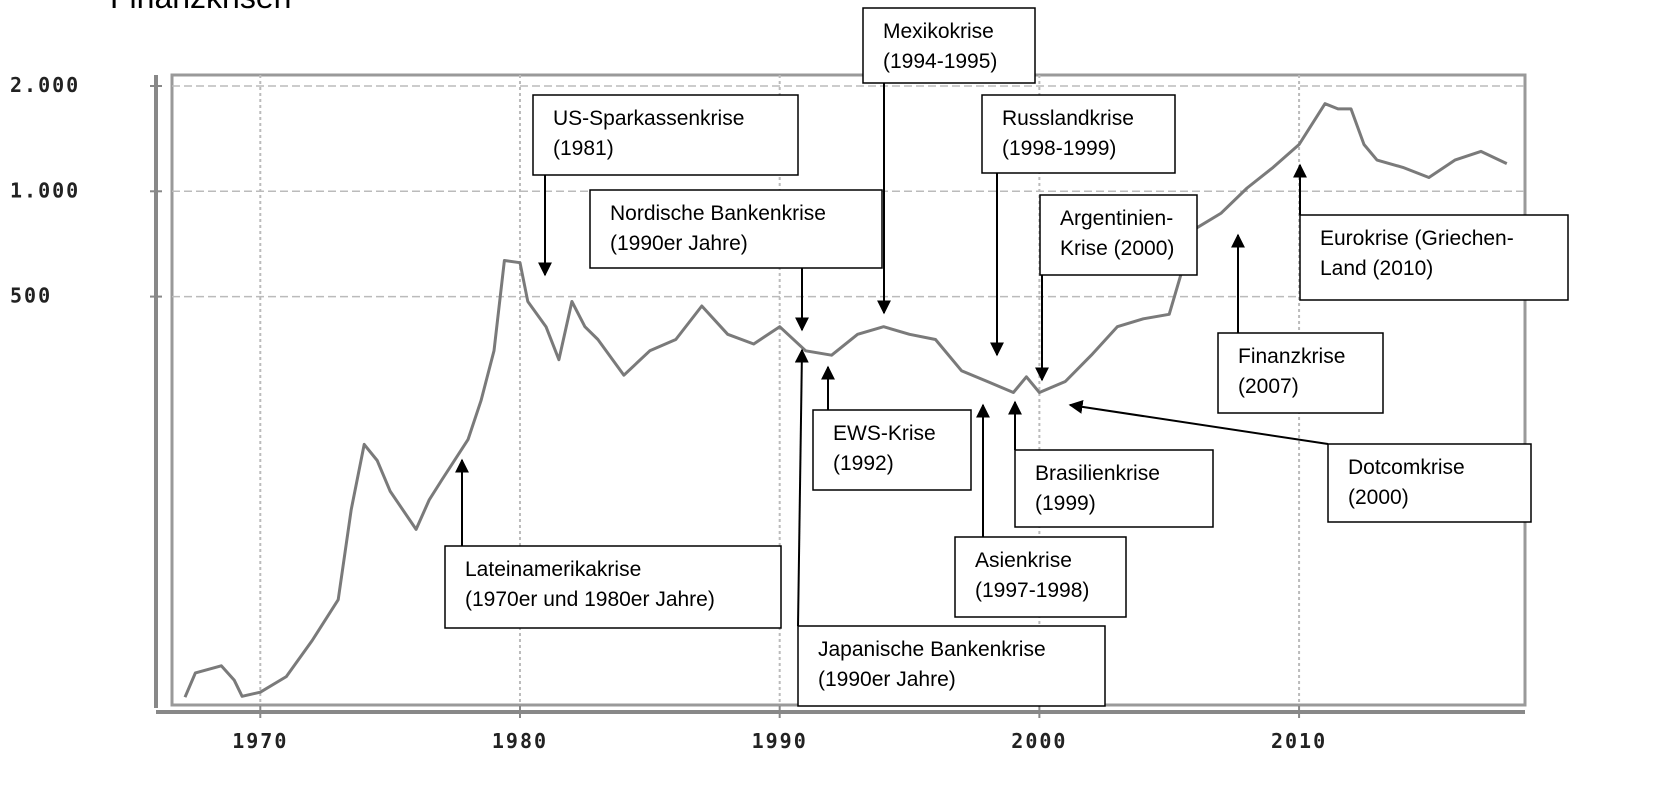 The height and width of the screenshot is (800, 1680). I want to click on annotation-text: Mexikokrise, so click(938, 31).